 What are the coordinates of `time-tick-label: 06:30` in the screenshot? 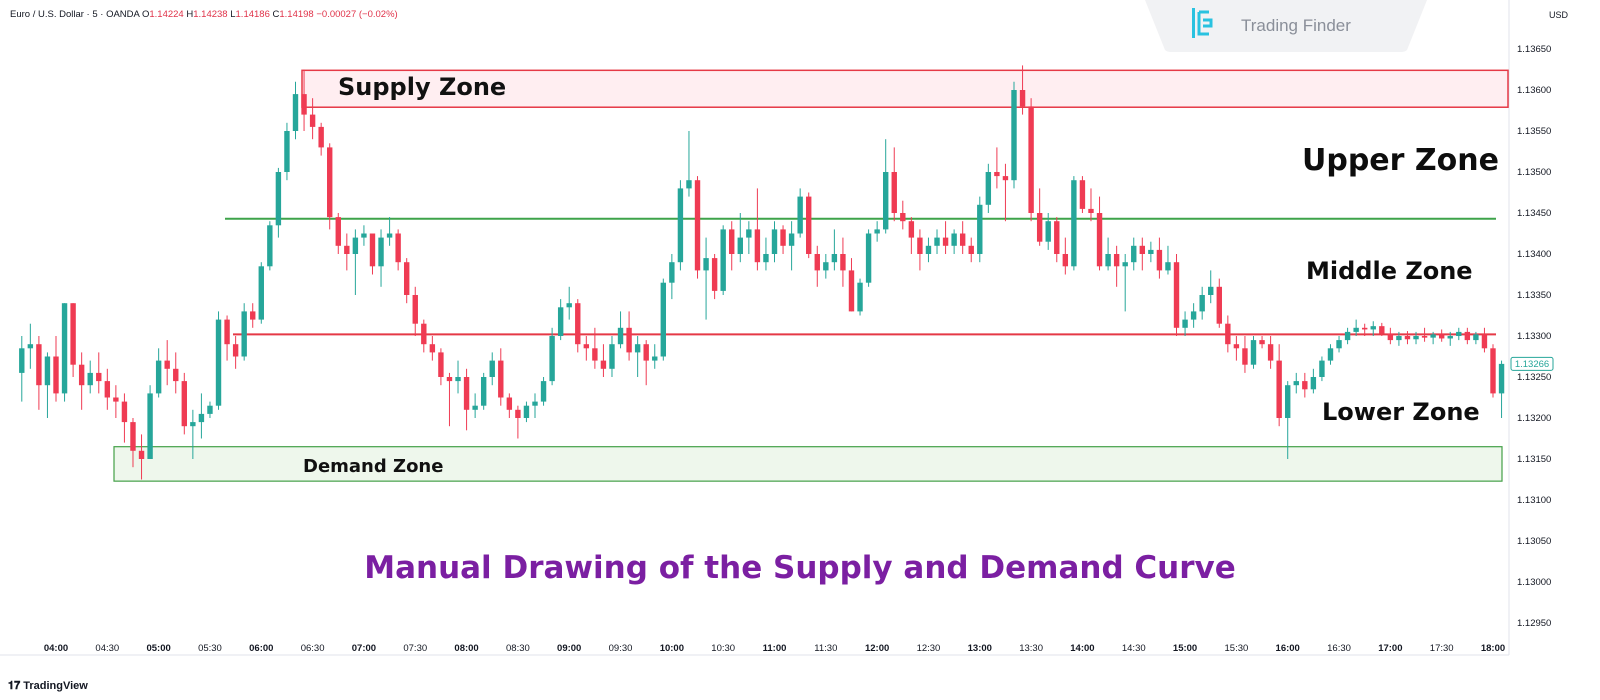 It's located at (313, 648).